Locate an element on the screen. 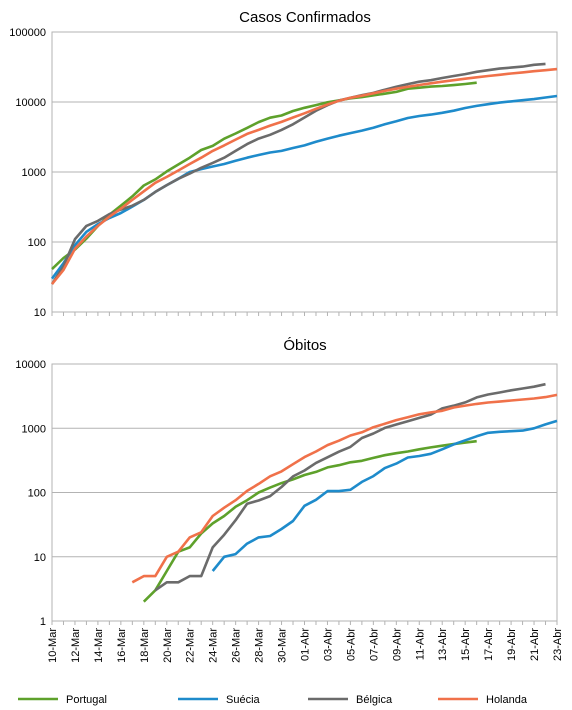 This screenshot has height=710, width=572. x-tick-label: 18-Mar is located at coordinates (145, 645).